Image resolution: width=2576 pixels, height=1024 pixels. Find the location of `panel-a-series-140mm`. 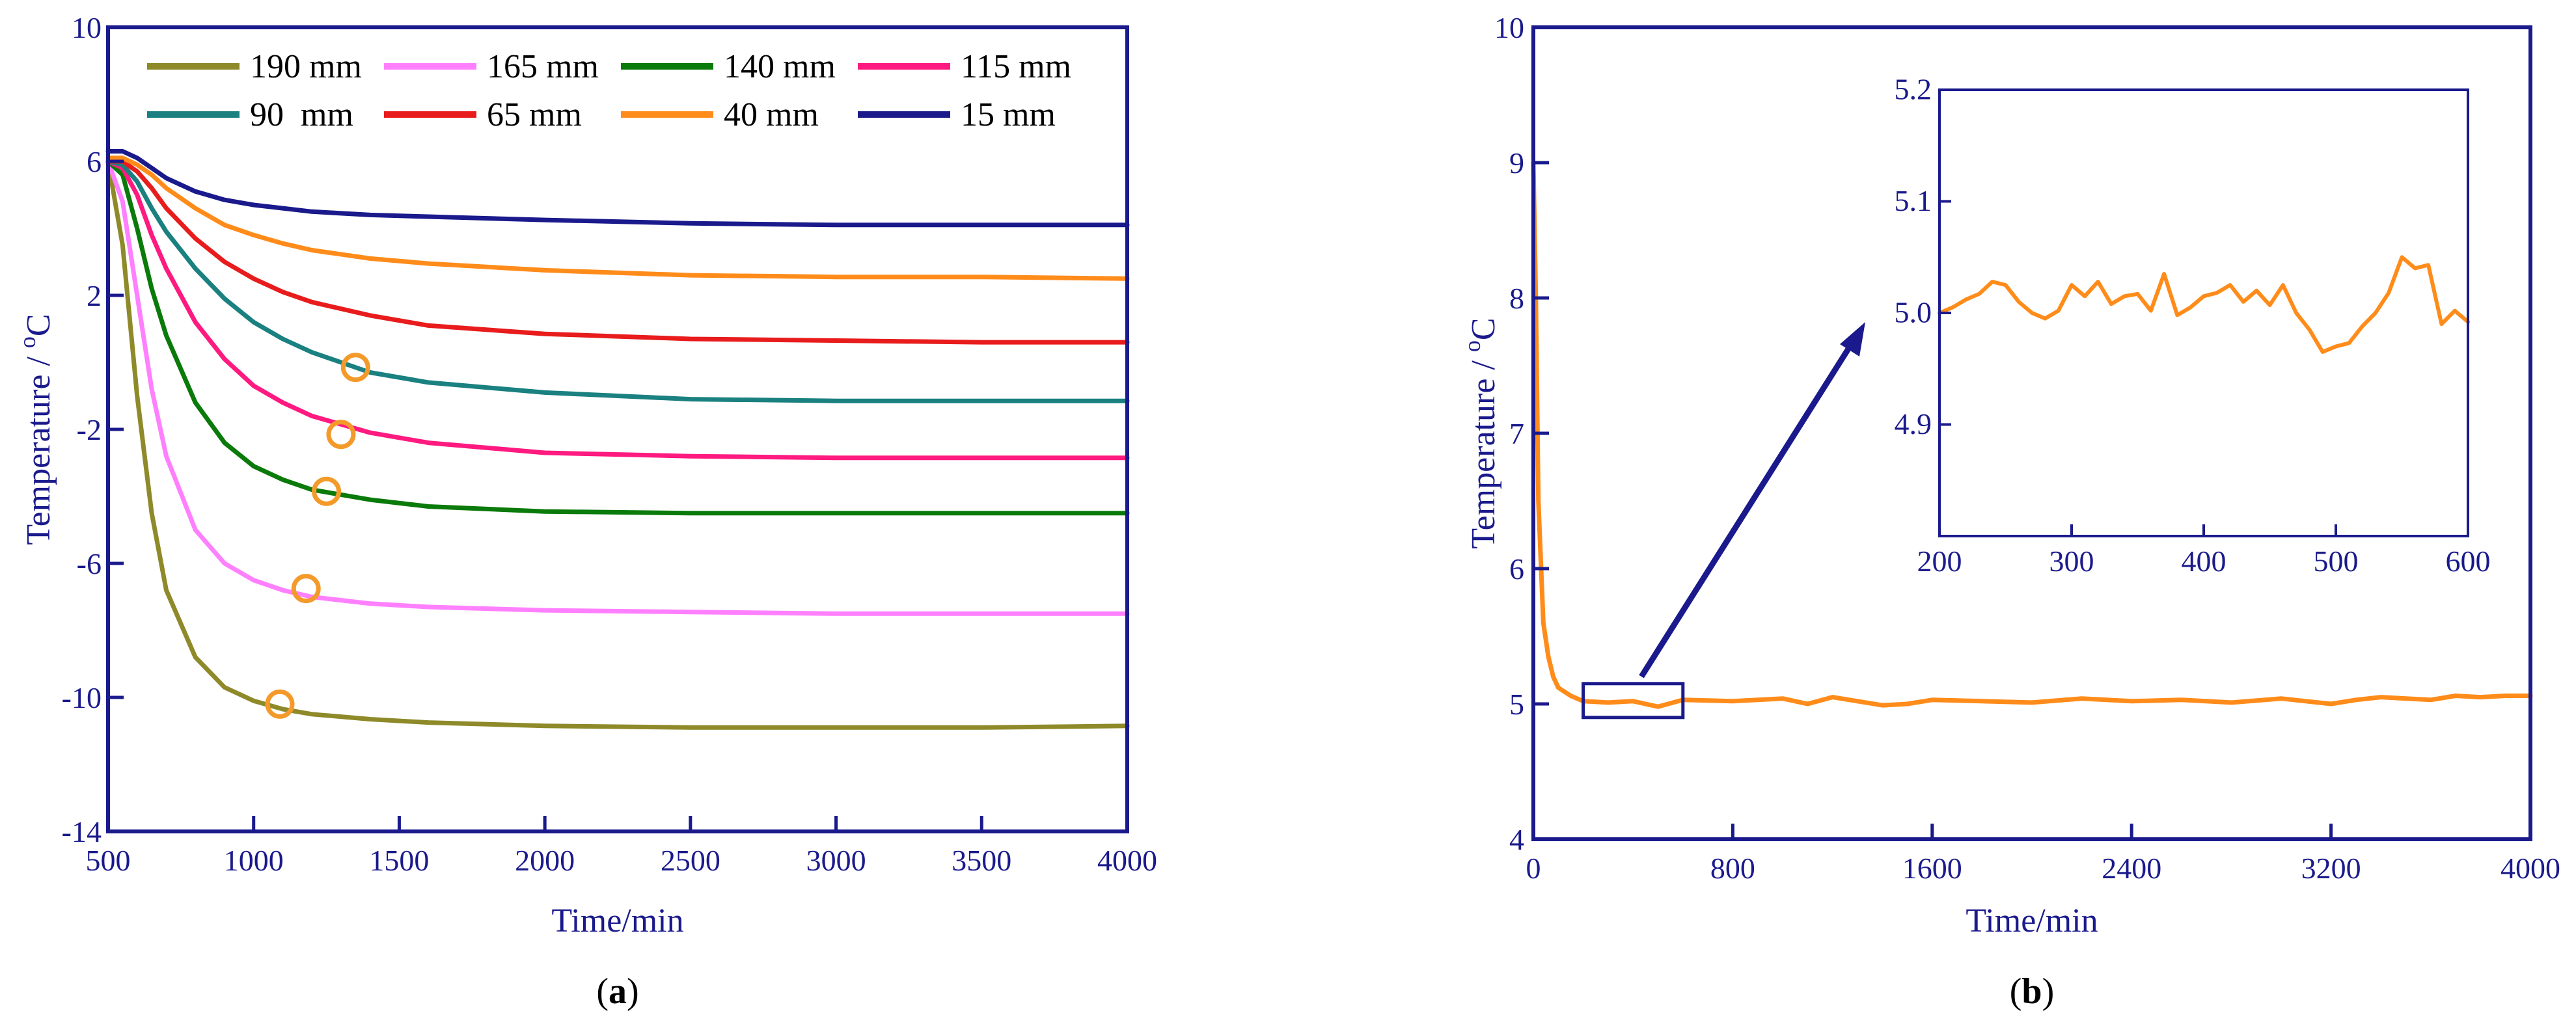

panel-a-series-140mm is located at coordinates (617, 337).